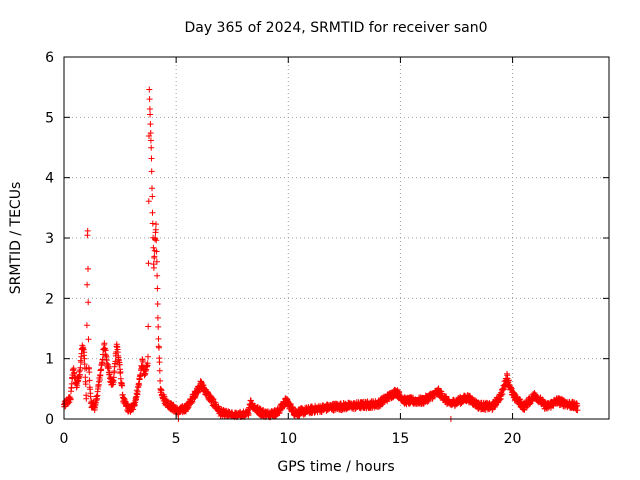 The height and width of the screenshot is (480, 640). What do you see at coordinates (49, 420) in the screenshot?
I see `y-tick-label: 0` at bounding box center [49, 420].